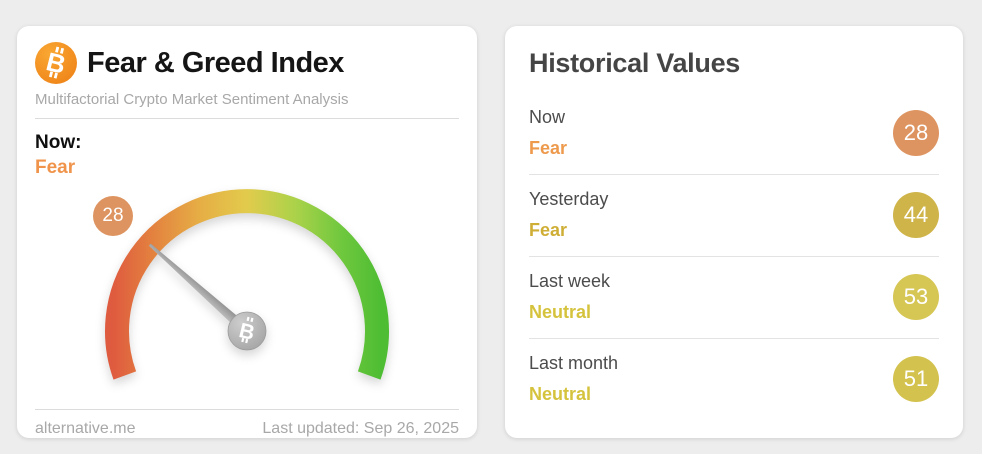  I want to click on history-row-last-month: Last month Neutral 51, so click(734, 379).